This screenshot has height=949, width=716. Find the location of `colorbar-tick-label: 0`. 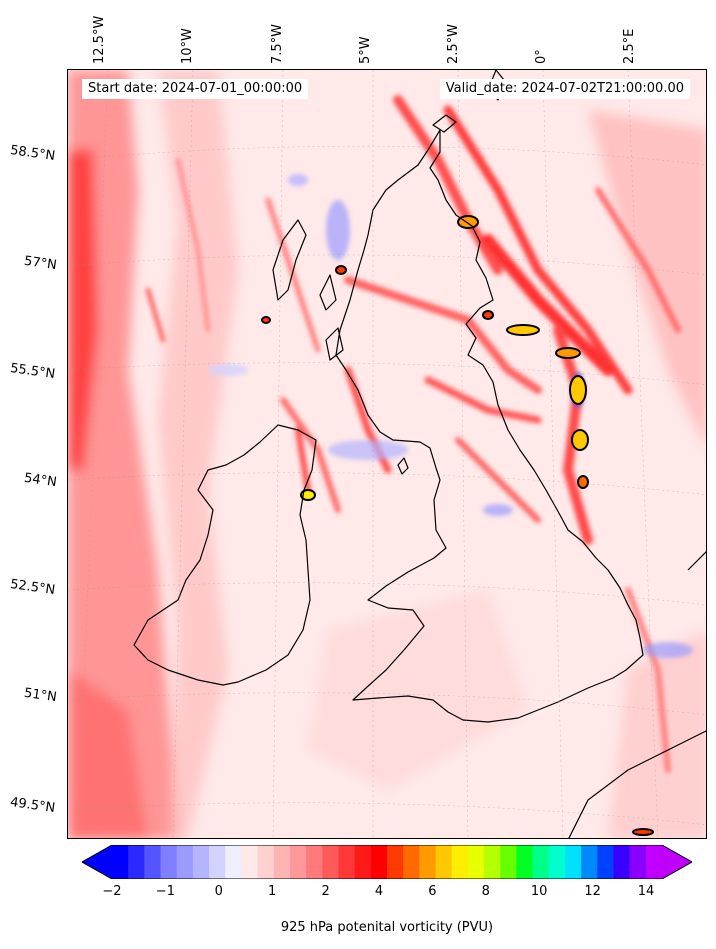

colorbar-tick-label: 0 is located at coordinates (218, 891).